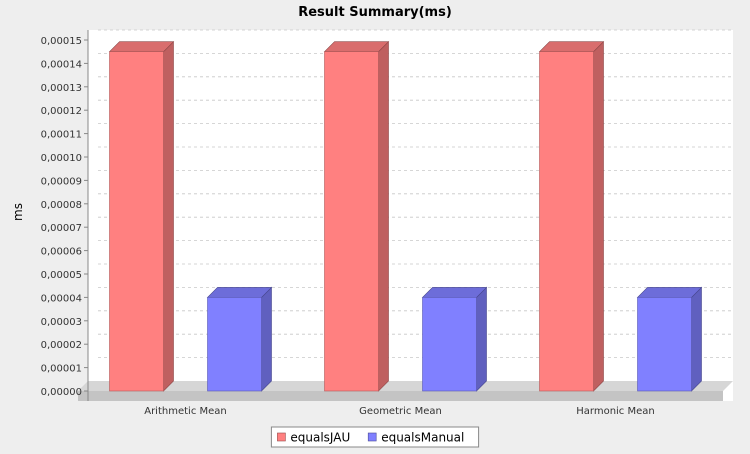  I want to click on x-tick-label: Geometric Mean, so click(400, 411).